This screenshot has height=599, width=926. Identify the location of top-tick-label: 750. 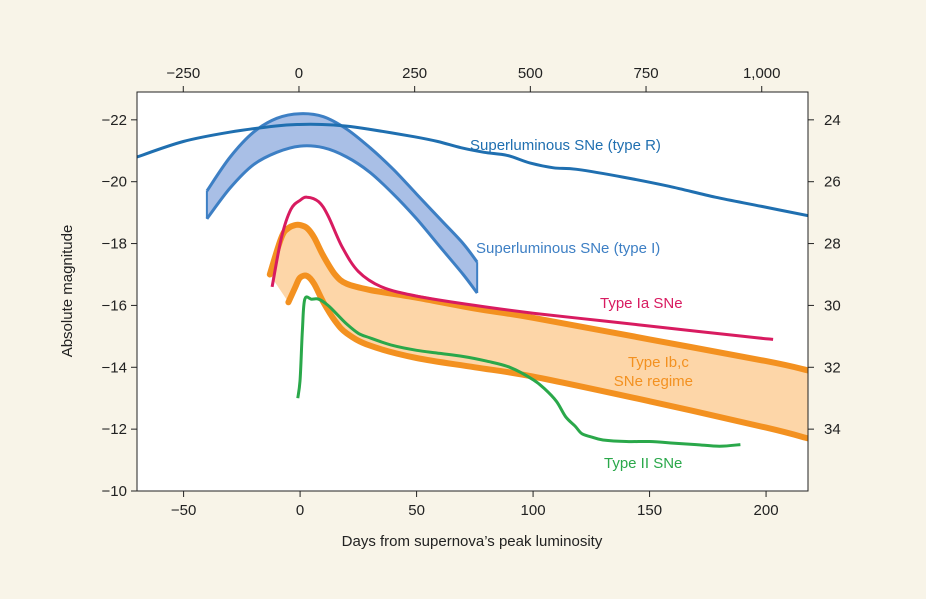
(646, 73).